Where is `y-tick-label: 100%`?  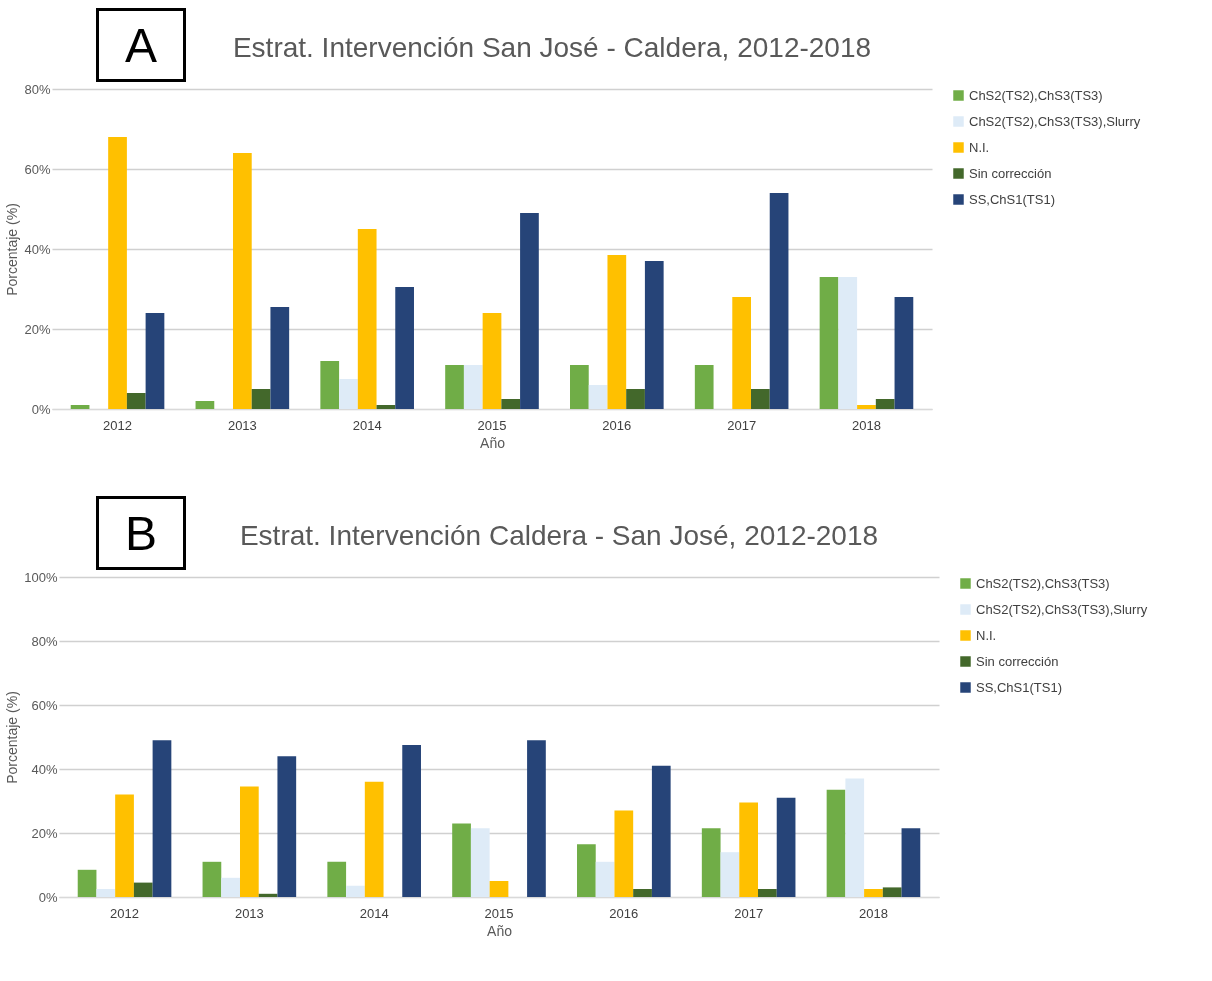 y-tick-label: 100% is located at coordinates (41, 577).